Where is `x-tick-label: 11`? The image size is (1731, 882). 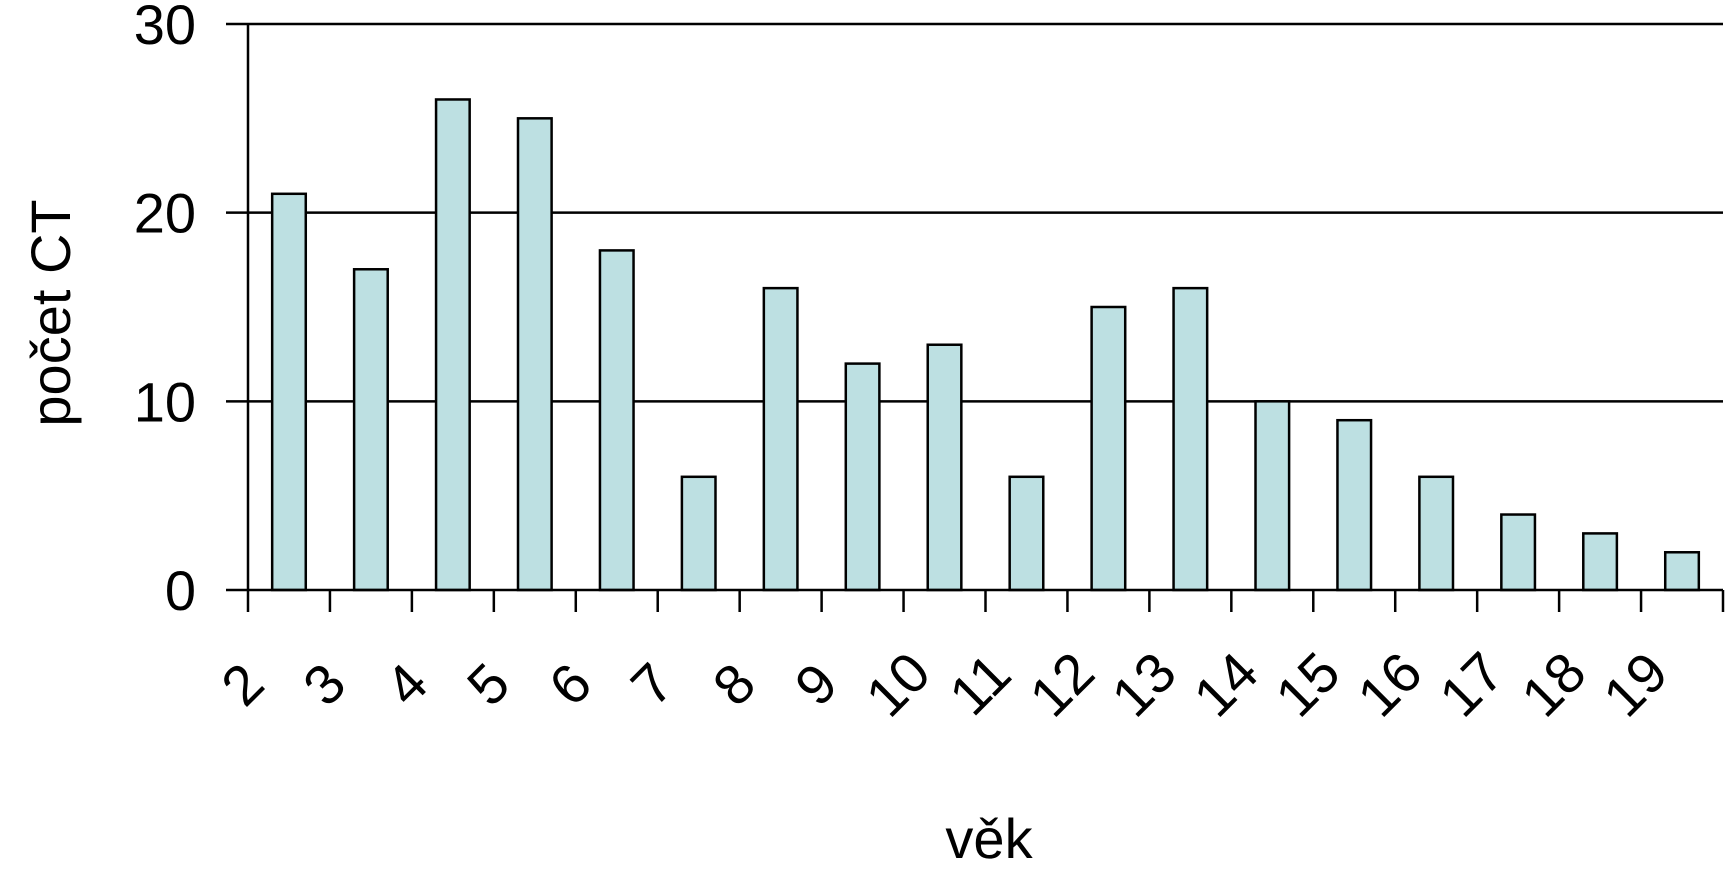
x-tick-label: 11 is located at coordinates (980, 684).